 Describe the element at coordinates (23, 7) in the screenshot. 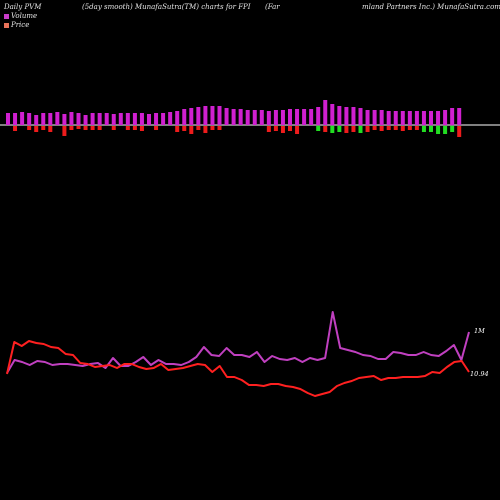

I see `chart-header-left: Daily PVM` at that location.